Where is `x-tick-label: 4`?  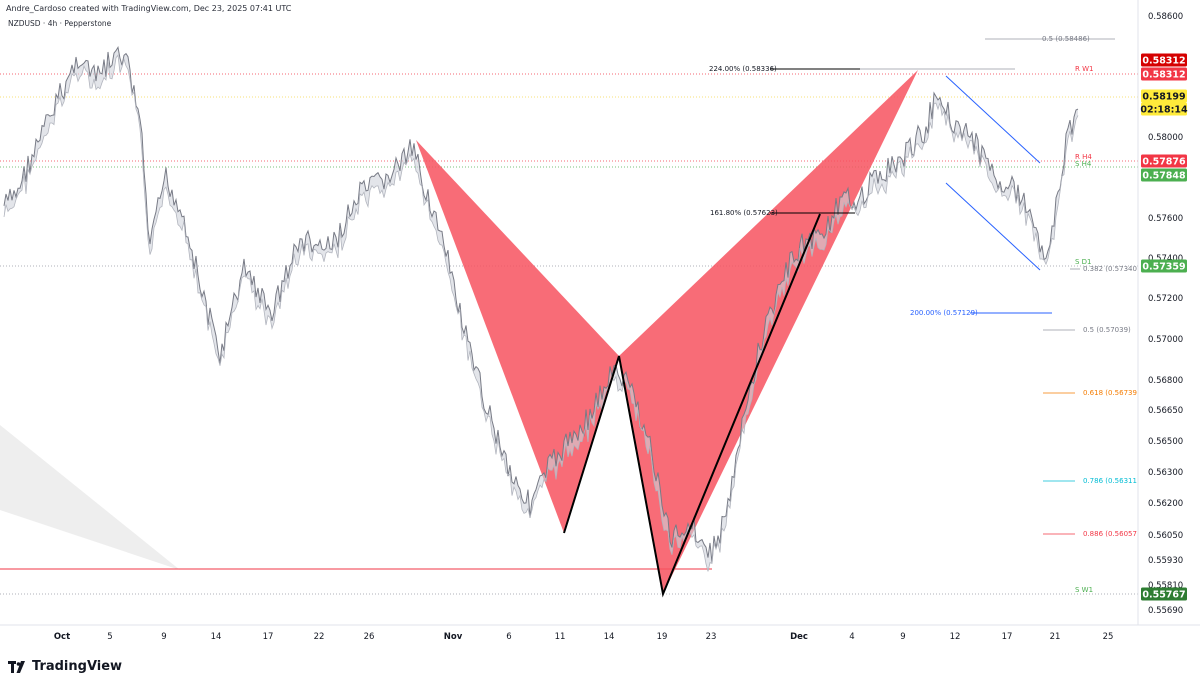 x-tick-label: 4 is located at coordinates (851, 637).